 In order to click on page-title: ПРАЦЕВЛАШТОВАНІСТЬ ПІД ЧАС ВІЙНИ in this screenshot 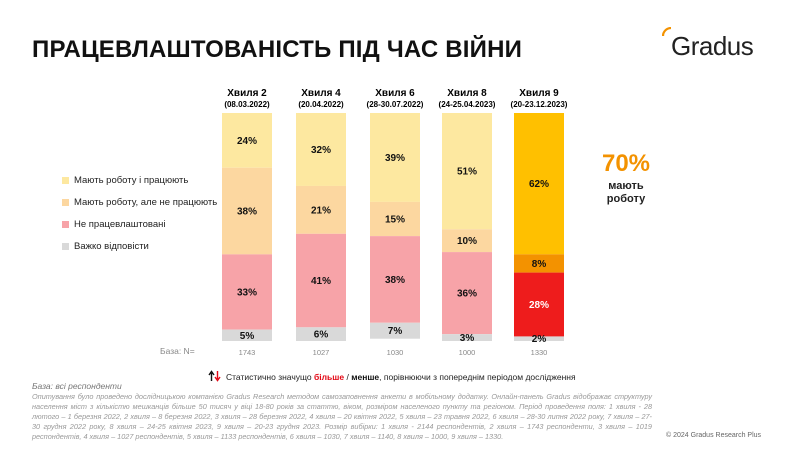, I will do `click(277, 49)`.